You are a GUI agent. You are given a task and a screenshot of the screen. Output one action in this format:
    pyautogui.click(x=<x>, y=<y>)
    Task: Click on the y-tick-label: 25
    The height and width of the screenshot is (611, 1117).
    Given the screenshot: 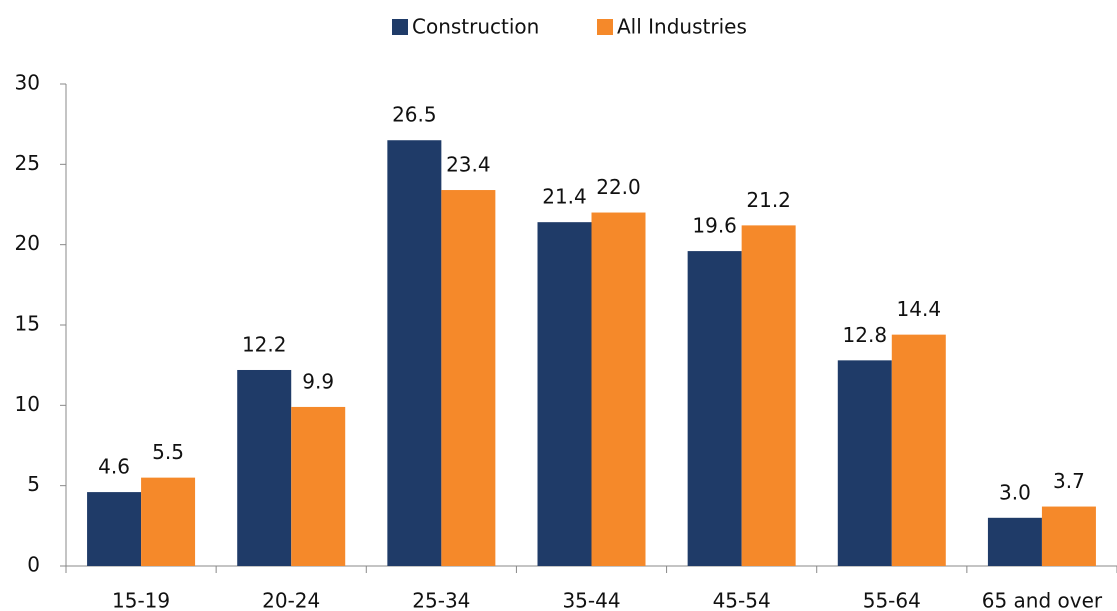 What is the action you would take?
    pyautogui.click(x=27, y=163)
    